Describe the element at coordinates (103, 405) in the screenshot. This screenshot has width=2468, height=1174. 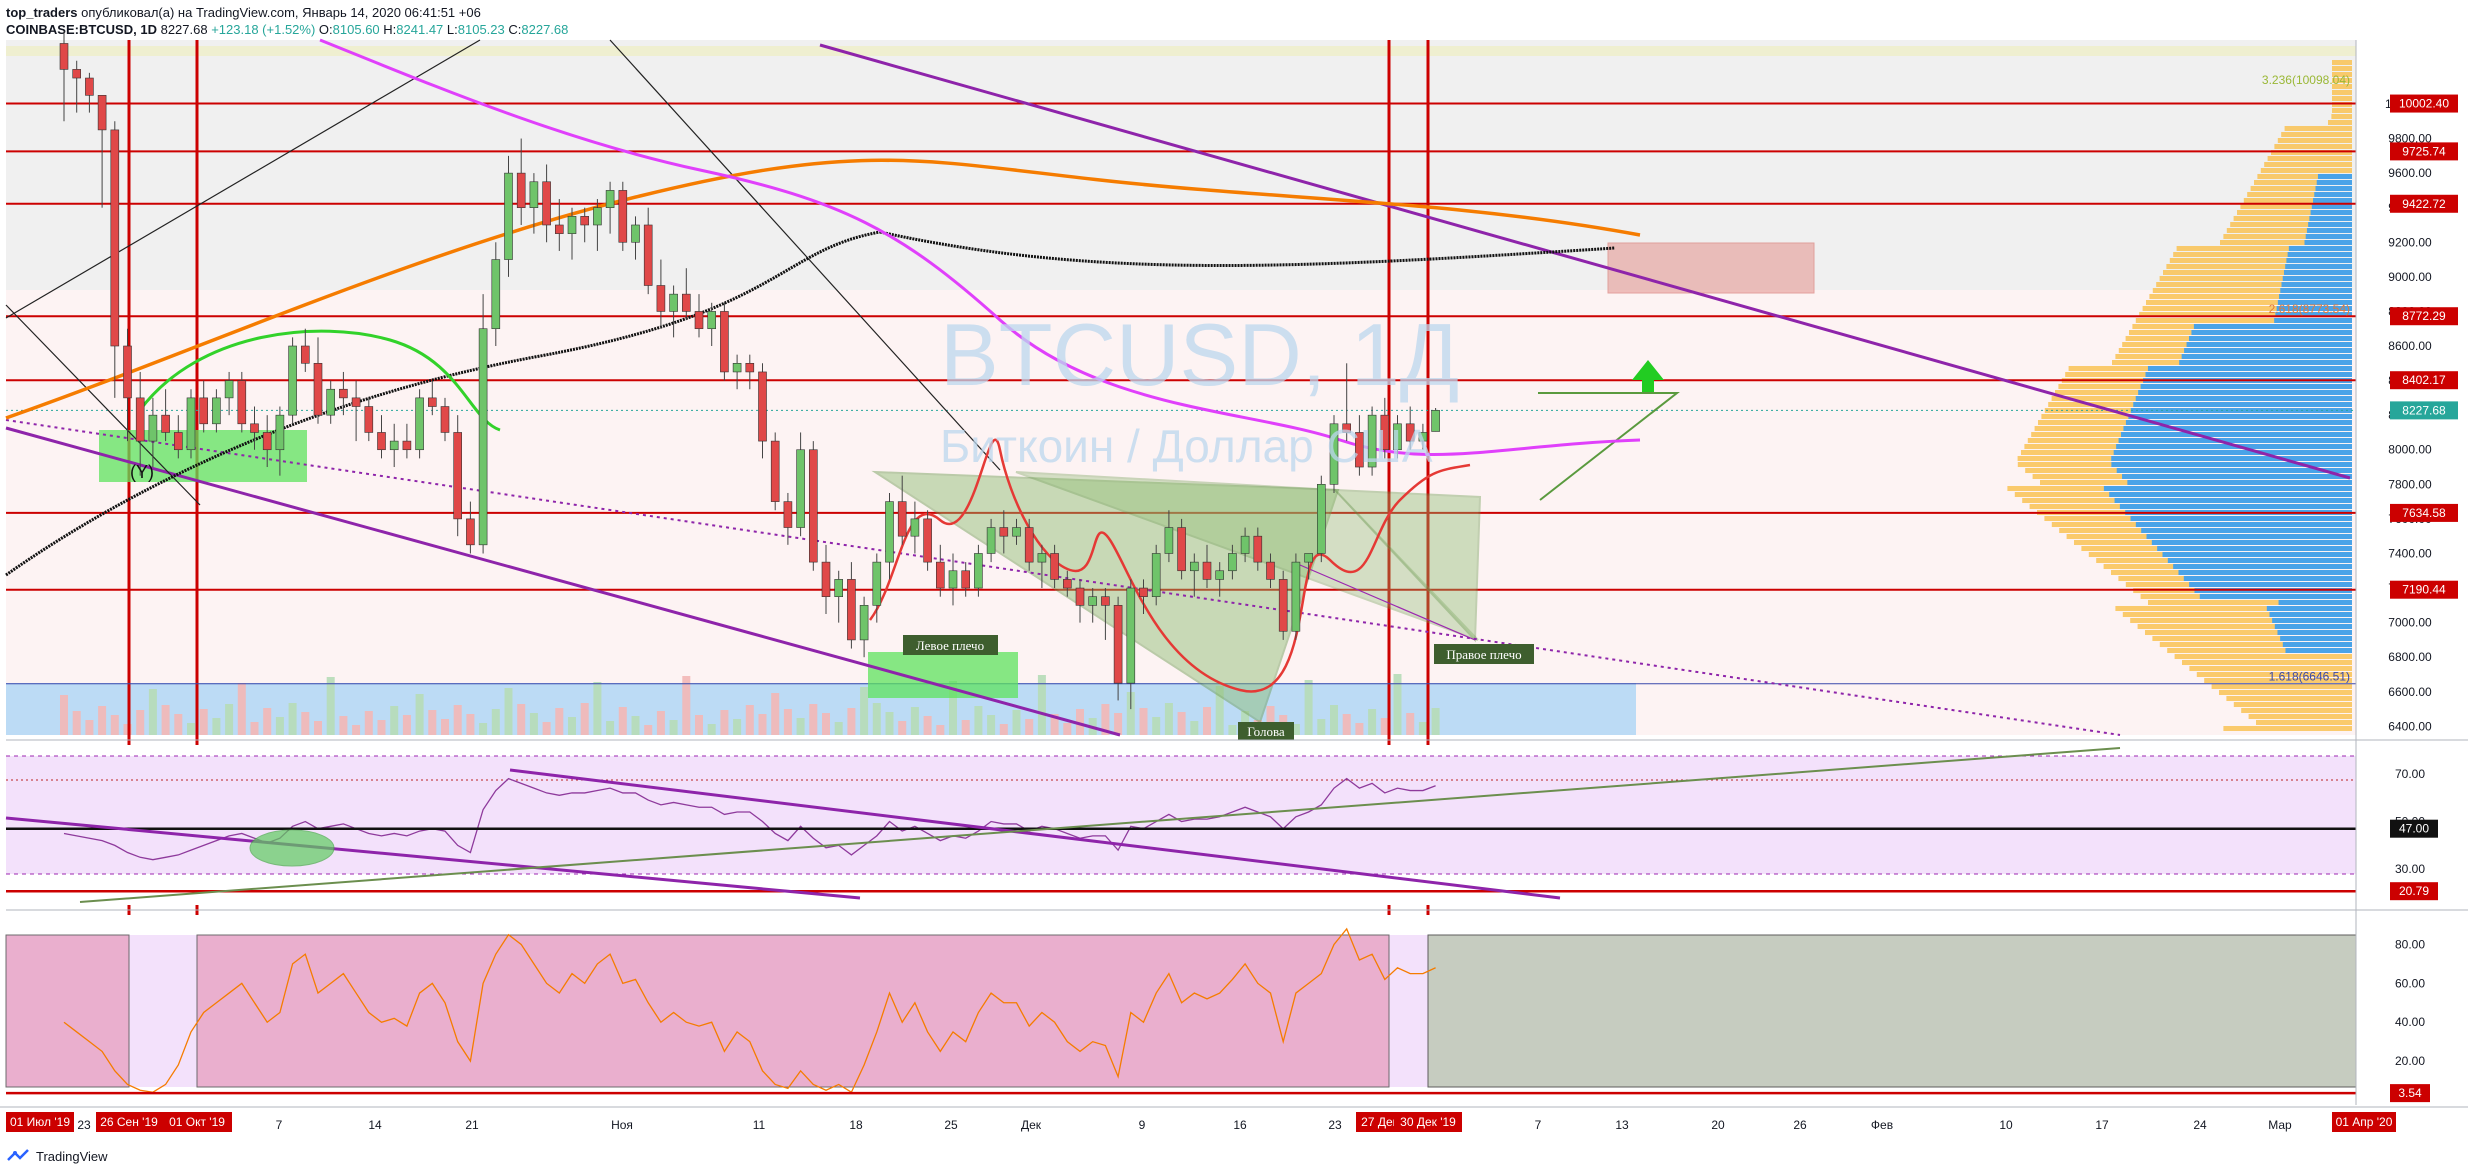
I see `black-line-b` at that location.